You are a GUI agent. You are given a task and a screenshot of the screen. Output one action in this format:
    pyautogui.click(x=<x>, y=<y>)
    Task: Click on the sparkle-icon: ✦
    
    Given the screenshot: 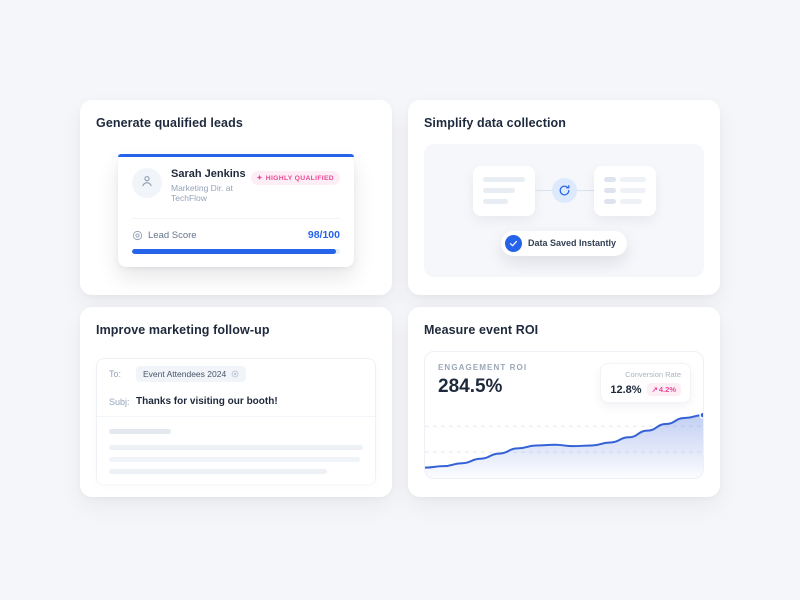 What is the action you would take?
    pyautogui.click(x=259, y=178)
    